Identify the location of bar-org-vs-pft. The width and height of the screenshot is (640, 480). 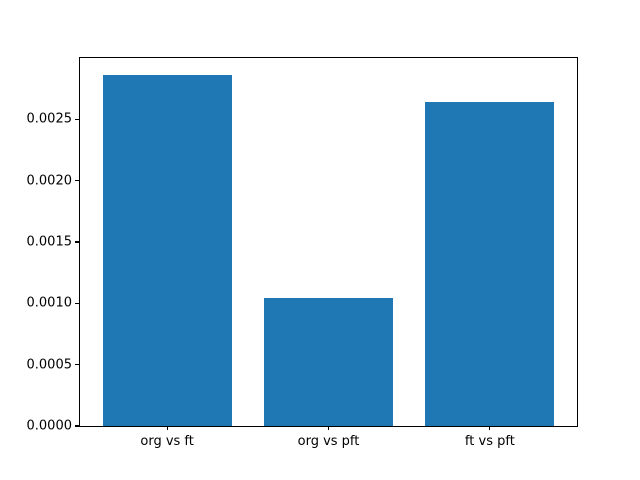
(328, 362).